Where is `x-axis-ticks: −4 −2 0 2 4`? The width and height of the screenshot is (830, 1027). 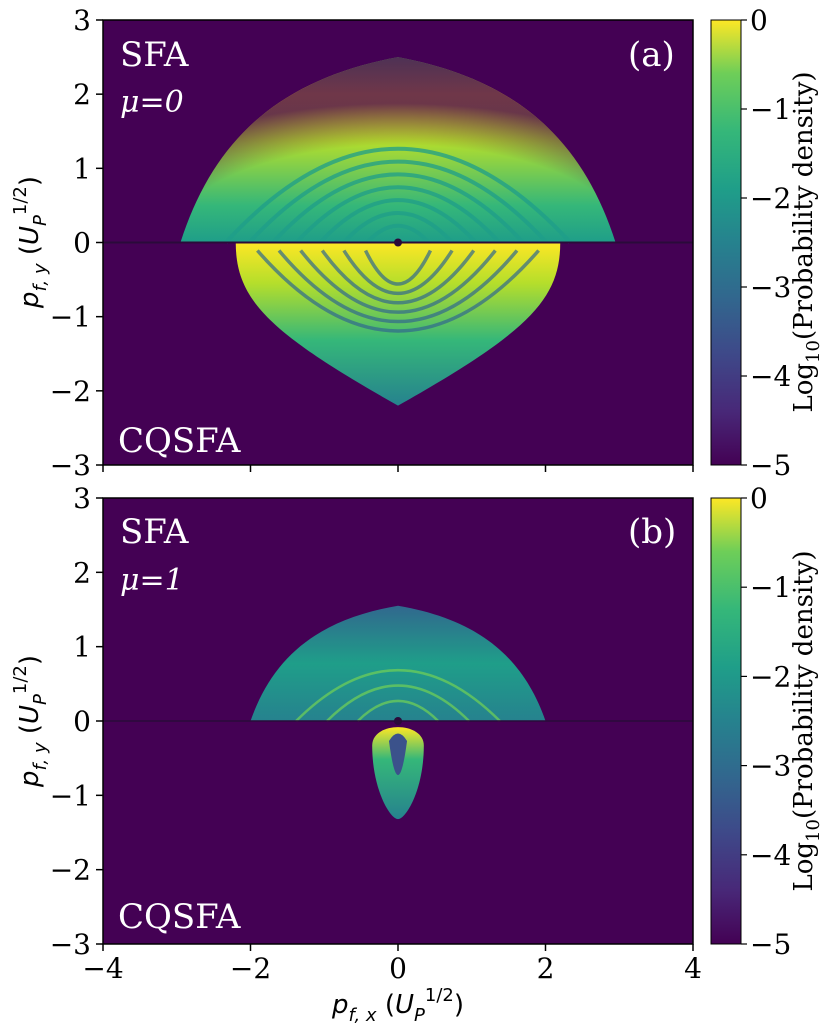 x-axis-ticks: −4 −2 0 2 4 is located at coordinates (392, 964).